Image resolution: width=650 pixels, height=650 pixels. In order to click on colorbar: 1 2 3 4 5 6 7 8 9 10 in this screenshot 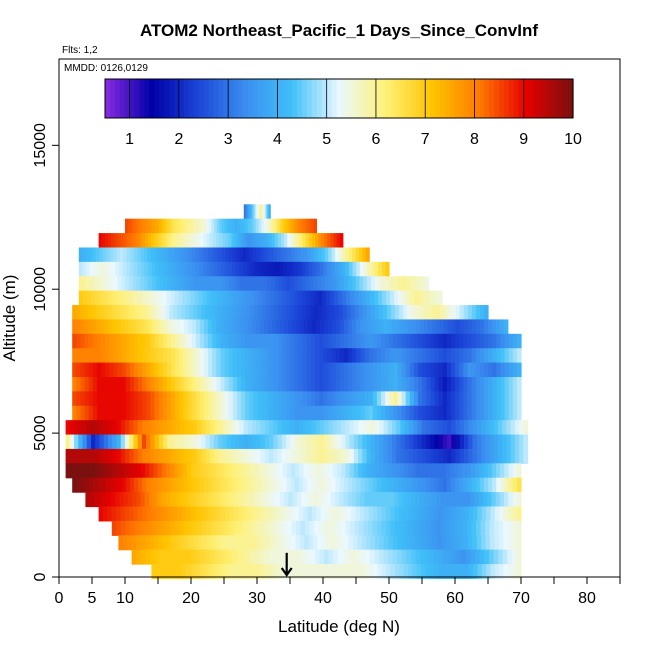, I will do `click(343, 113)`.